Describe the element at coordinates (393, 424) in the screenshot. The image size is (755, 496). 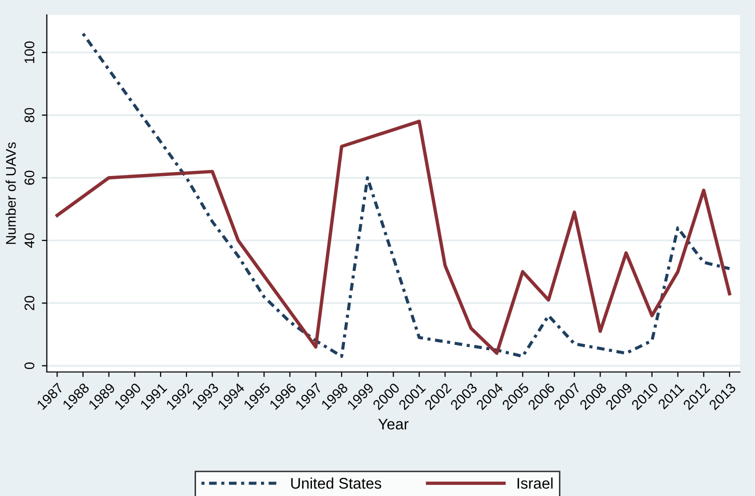
I see `x-axis-title: Year` at that location.